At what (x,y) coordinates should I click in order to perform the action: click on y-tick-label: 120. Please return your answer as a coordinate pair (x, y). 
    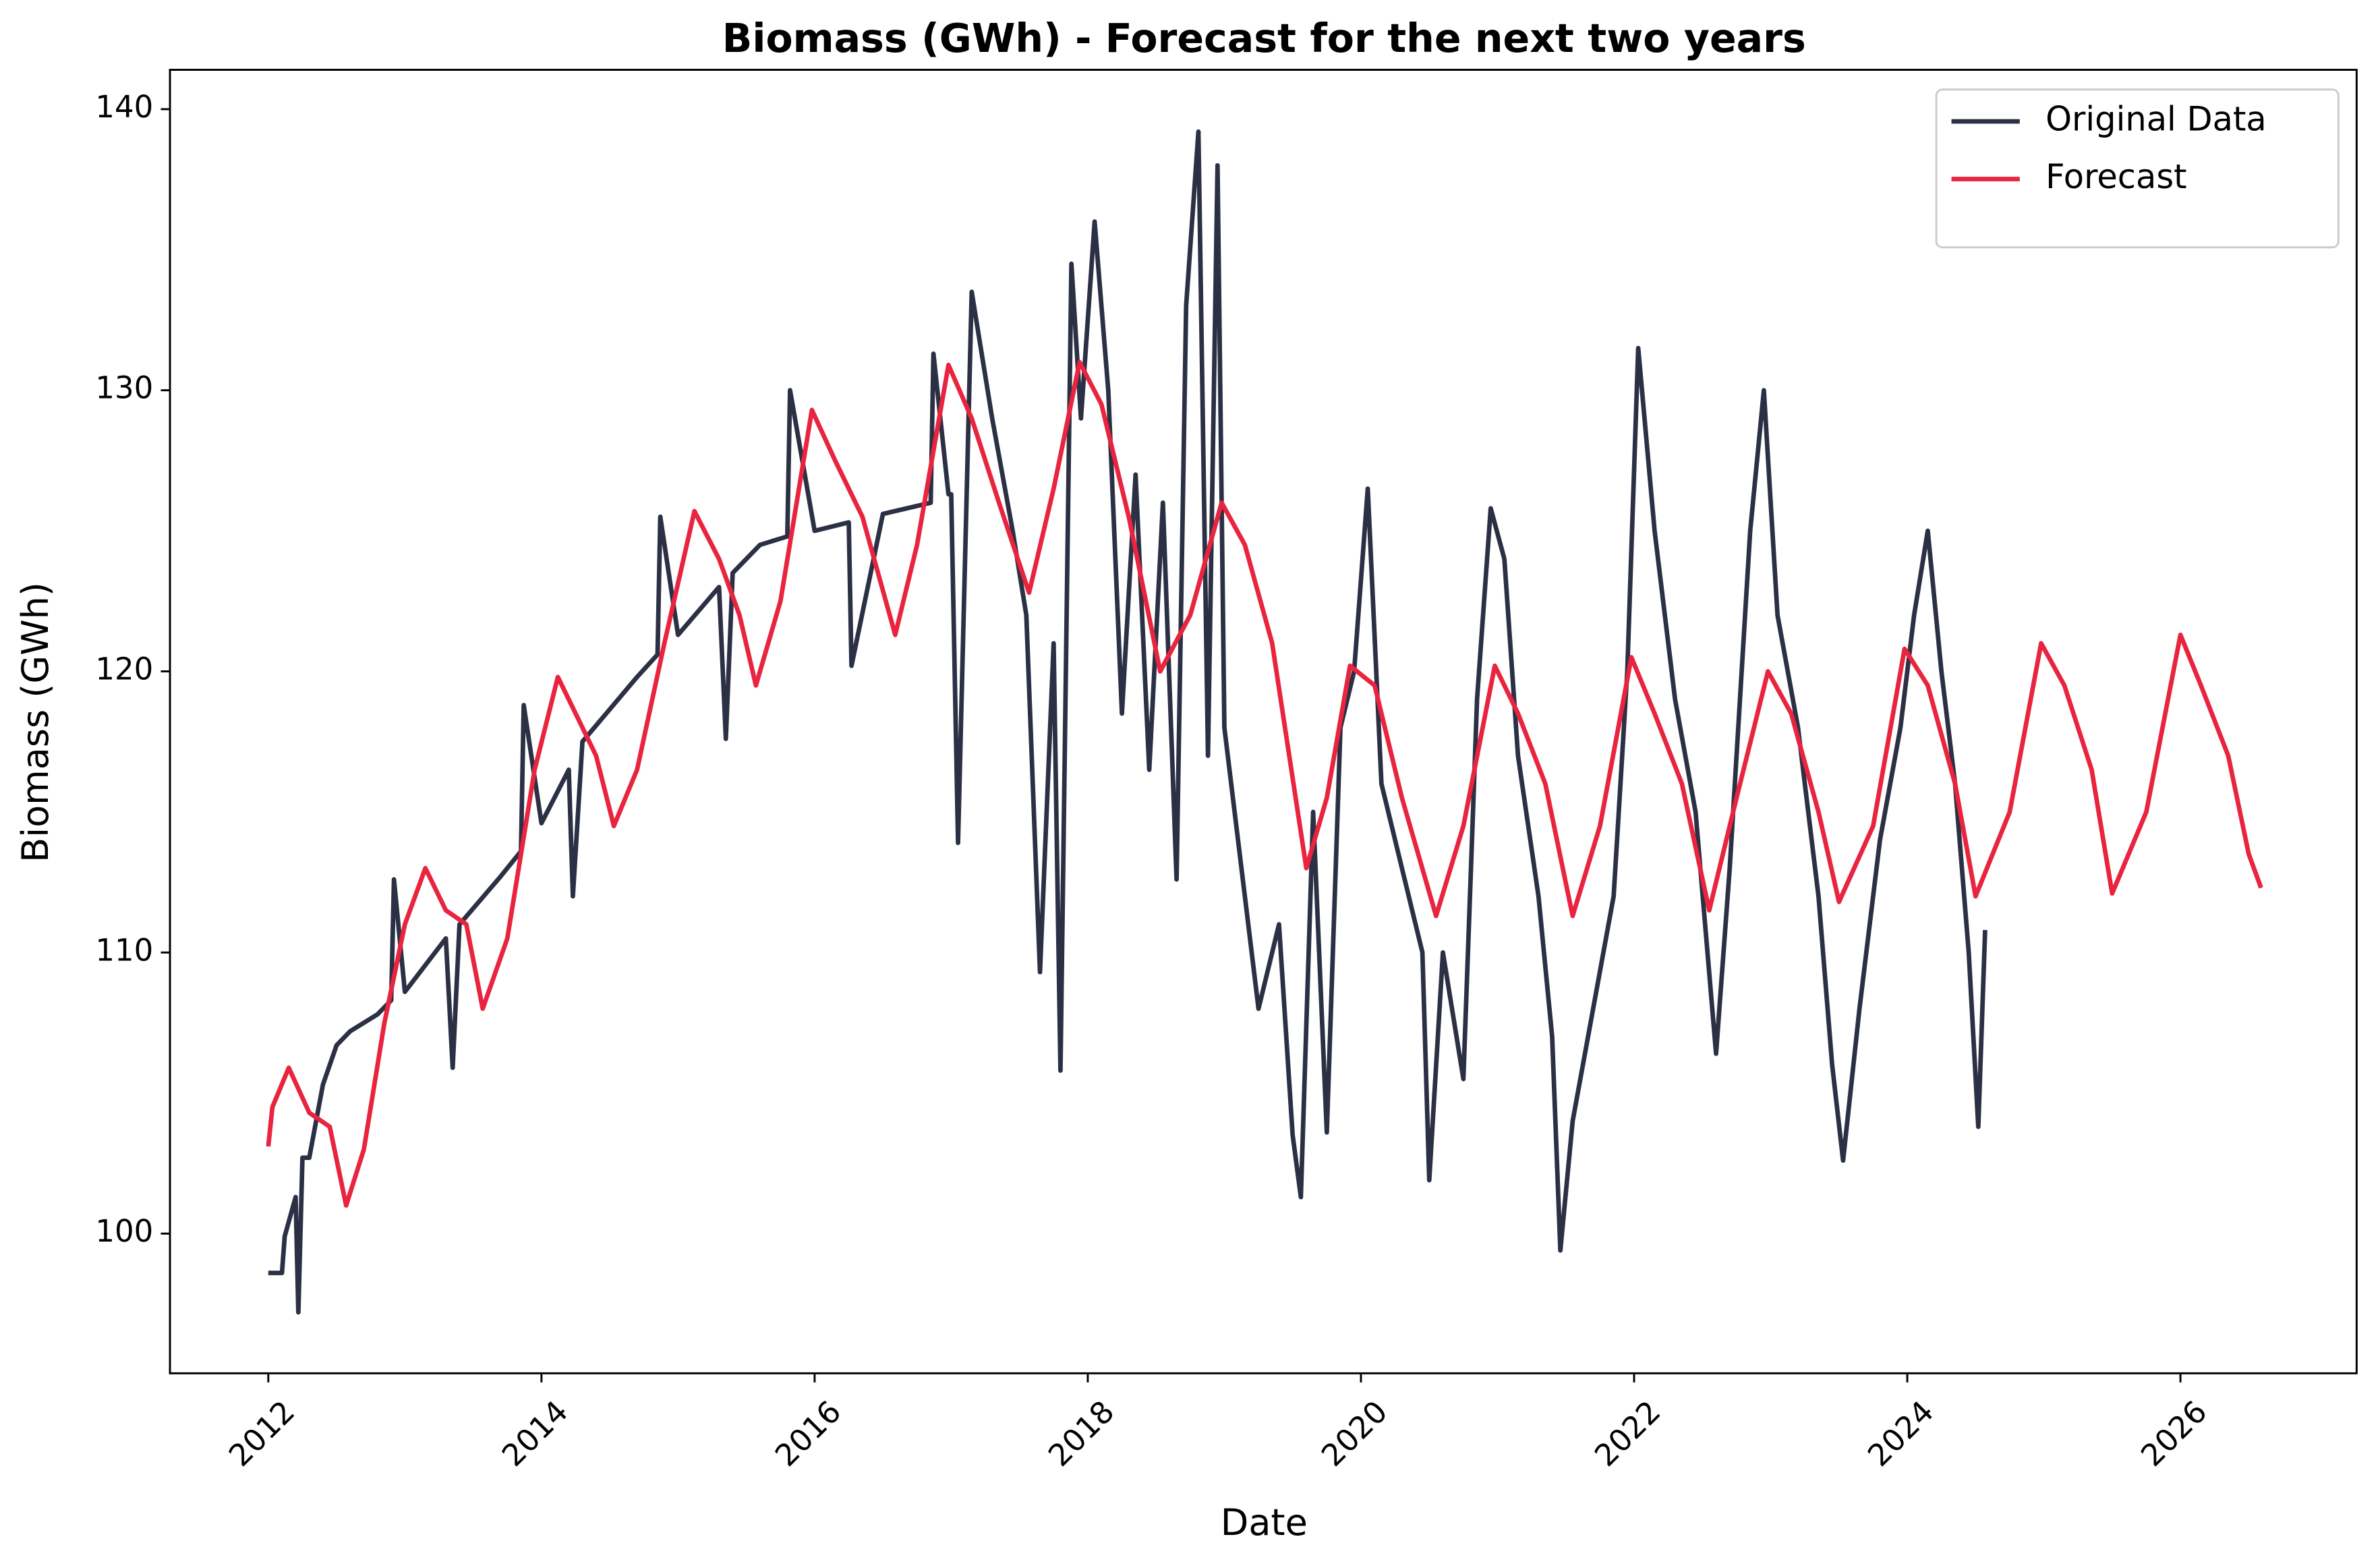
    Looking at the image, I should click on (124, 669).